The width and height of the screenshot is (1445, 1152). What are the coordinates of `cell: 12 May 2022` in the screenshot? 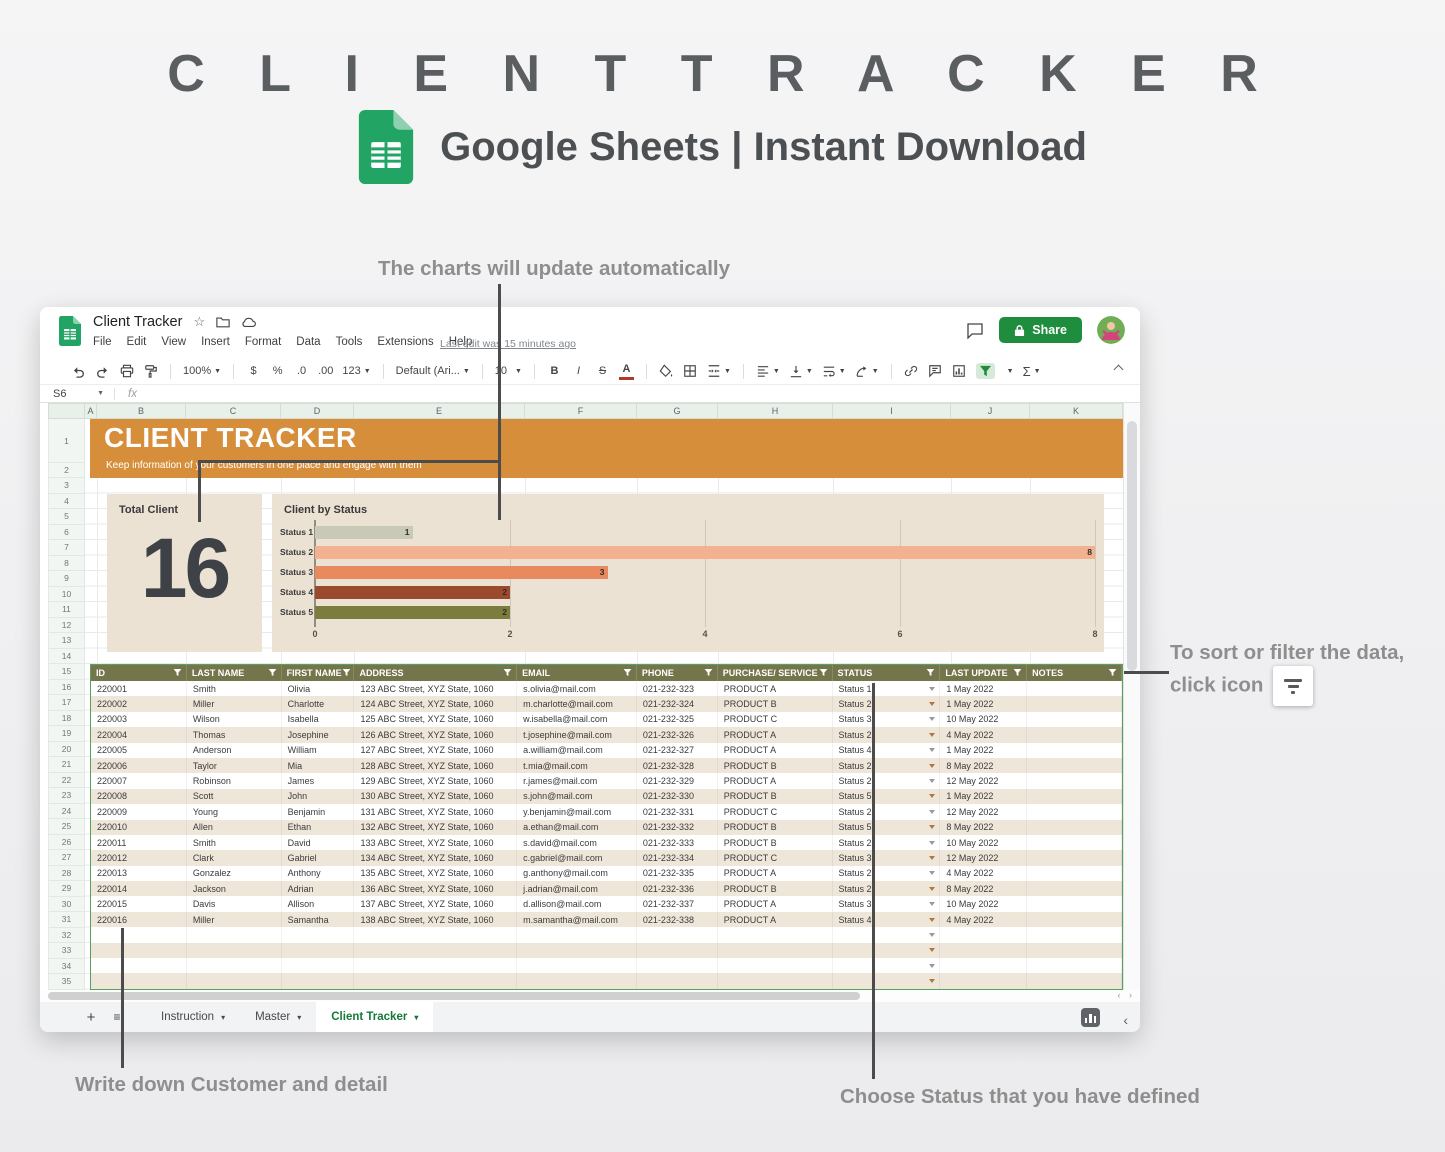 It's located at (984, 781).